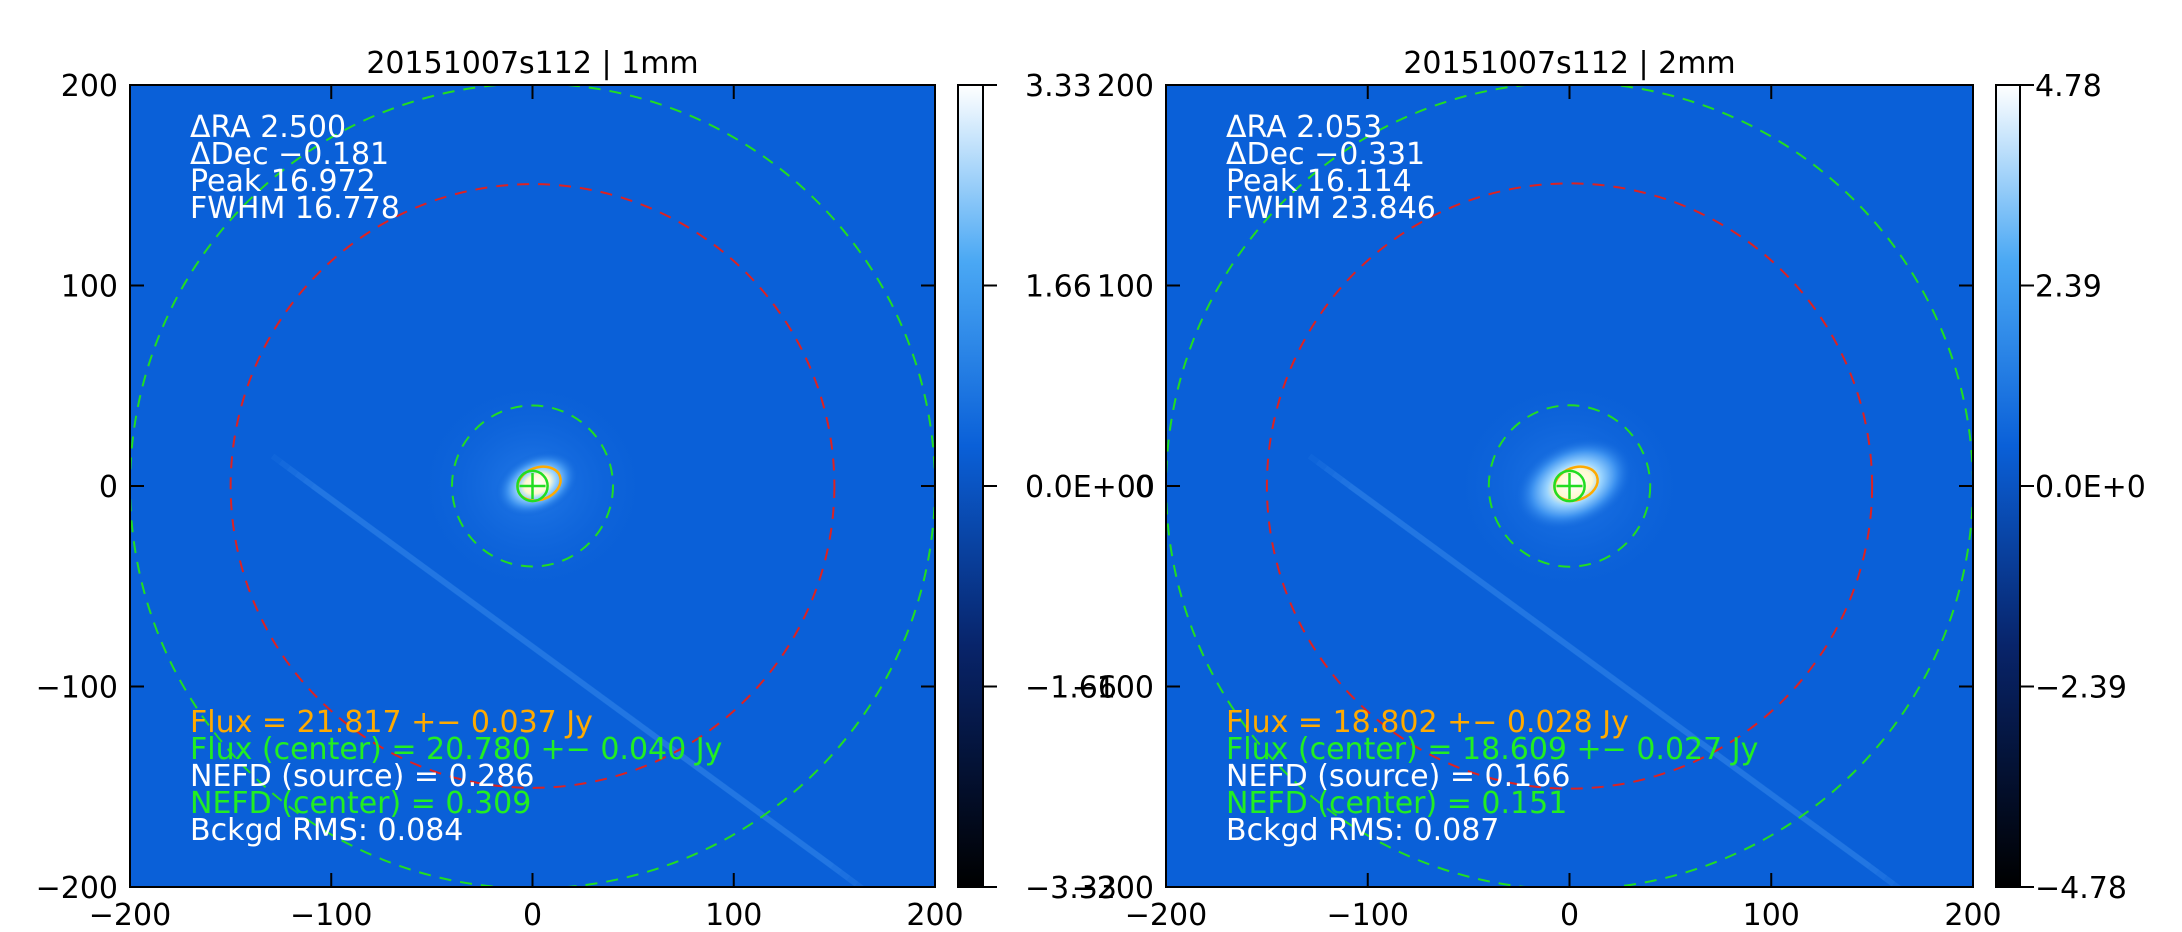 The image size is (2182, 932). Describe the element at coordinates (1331, 208) in the screenshot. I see `stat-fwhm: FWHM 23.846` at that location.